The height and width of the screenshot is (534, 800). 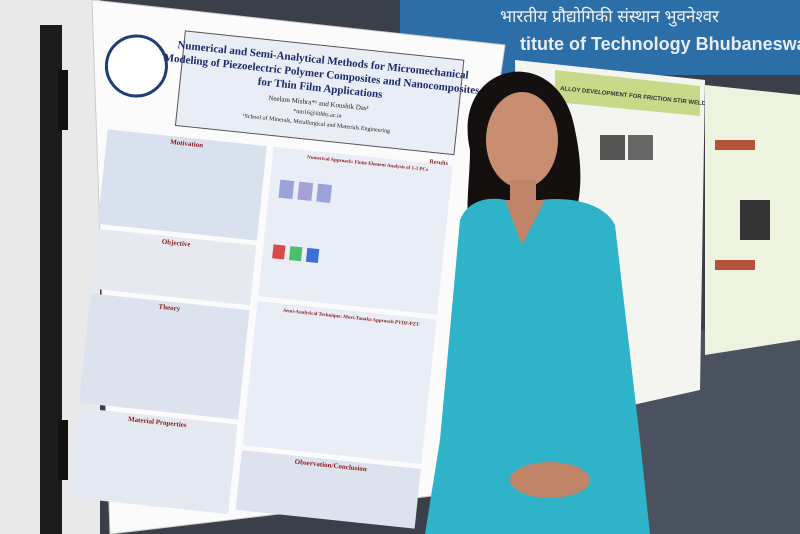 I want to click on second-poster-header, so click(x=627, y=93).